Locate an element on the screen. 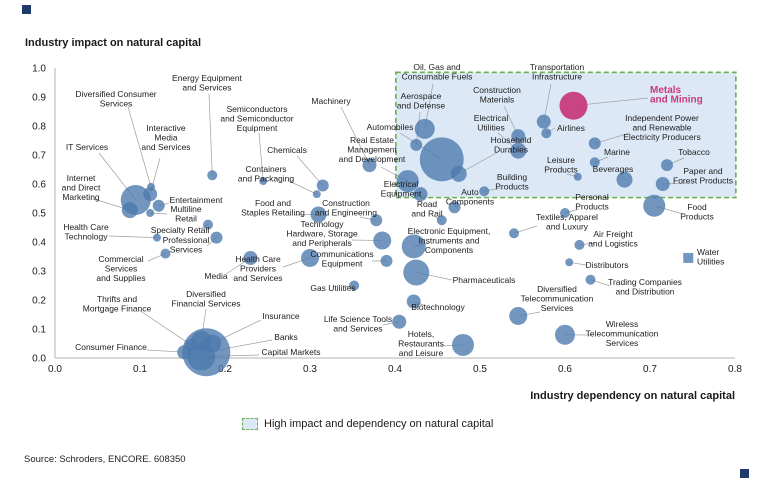 This screenshot has height=492, width=770. chart-point-label: Beverages is located at coordinates (613, 169).